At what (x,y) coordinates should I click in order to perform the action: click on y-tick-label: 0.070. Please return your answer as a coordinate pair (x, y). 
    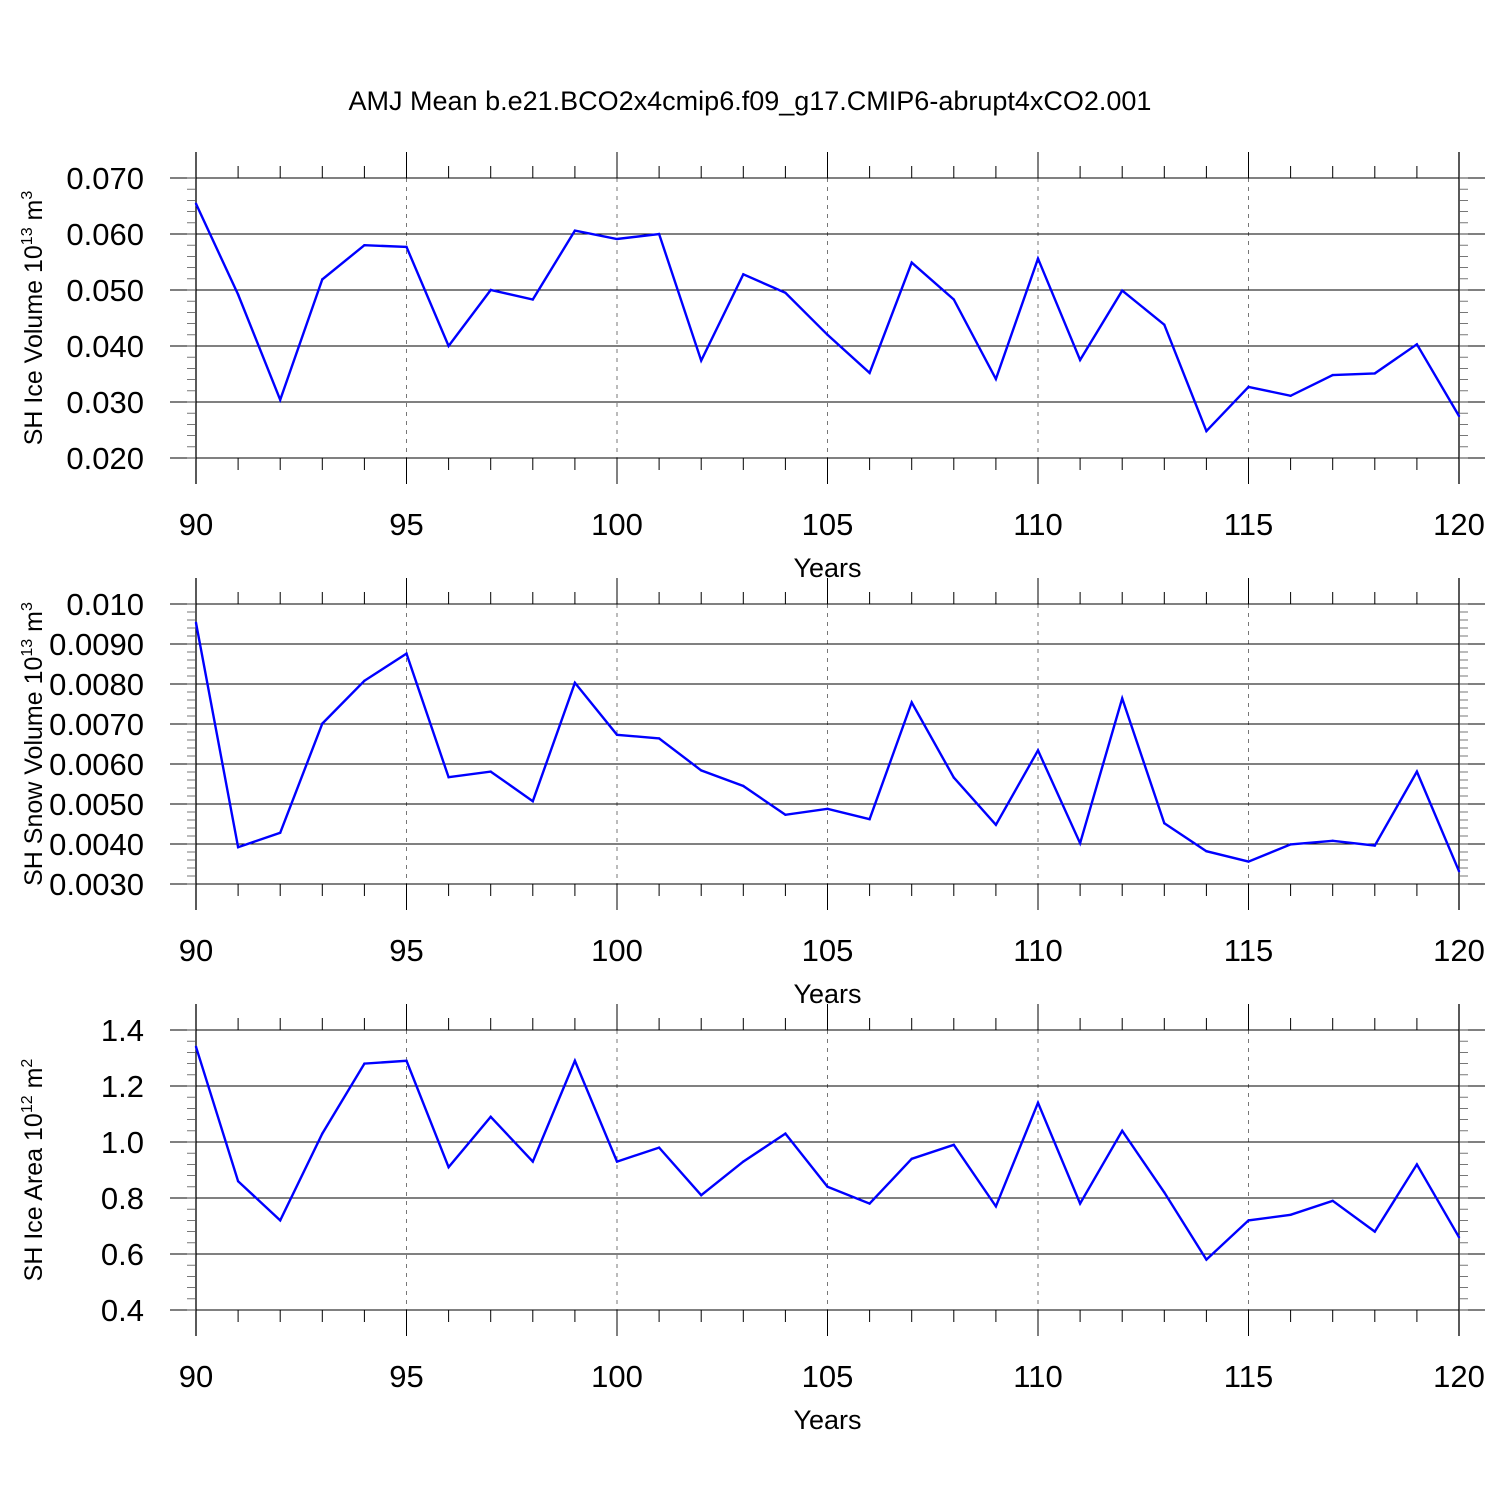
    Looking at the image, I should click on (105, 178).